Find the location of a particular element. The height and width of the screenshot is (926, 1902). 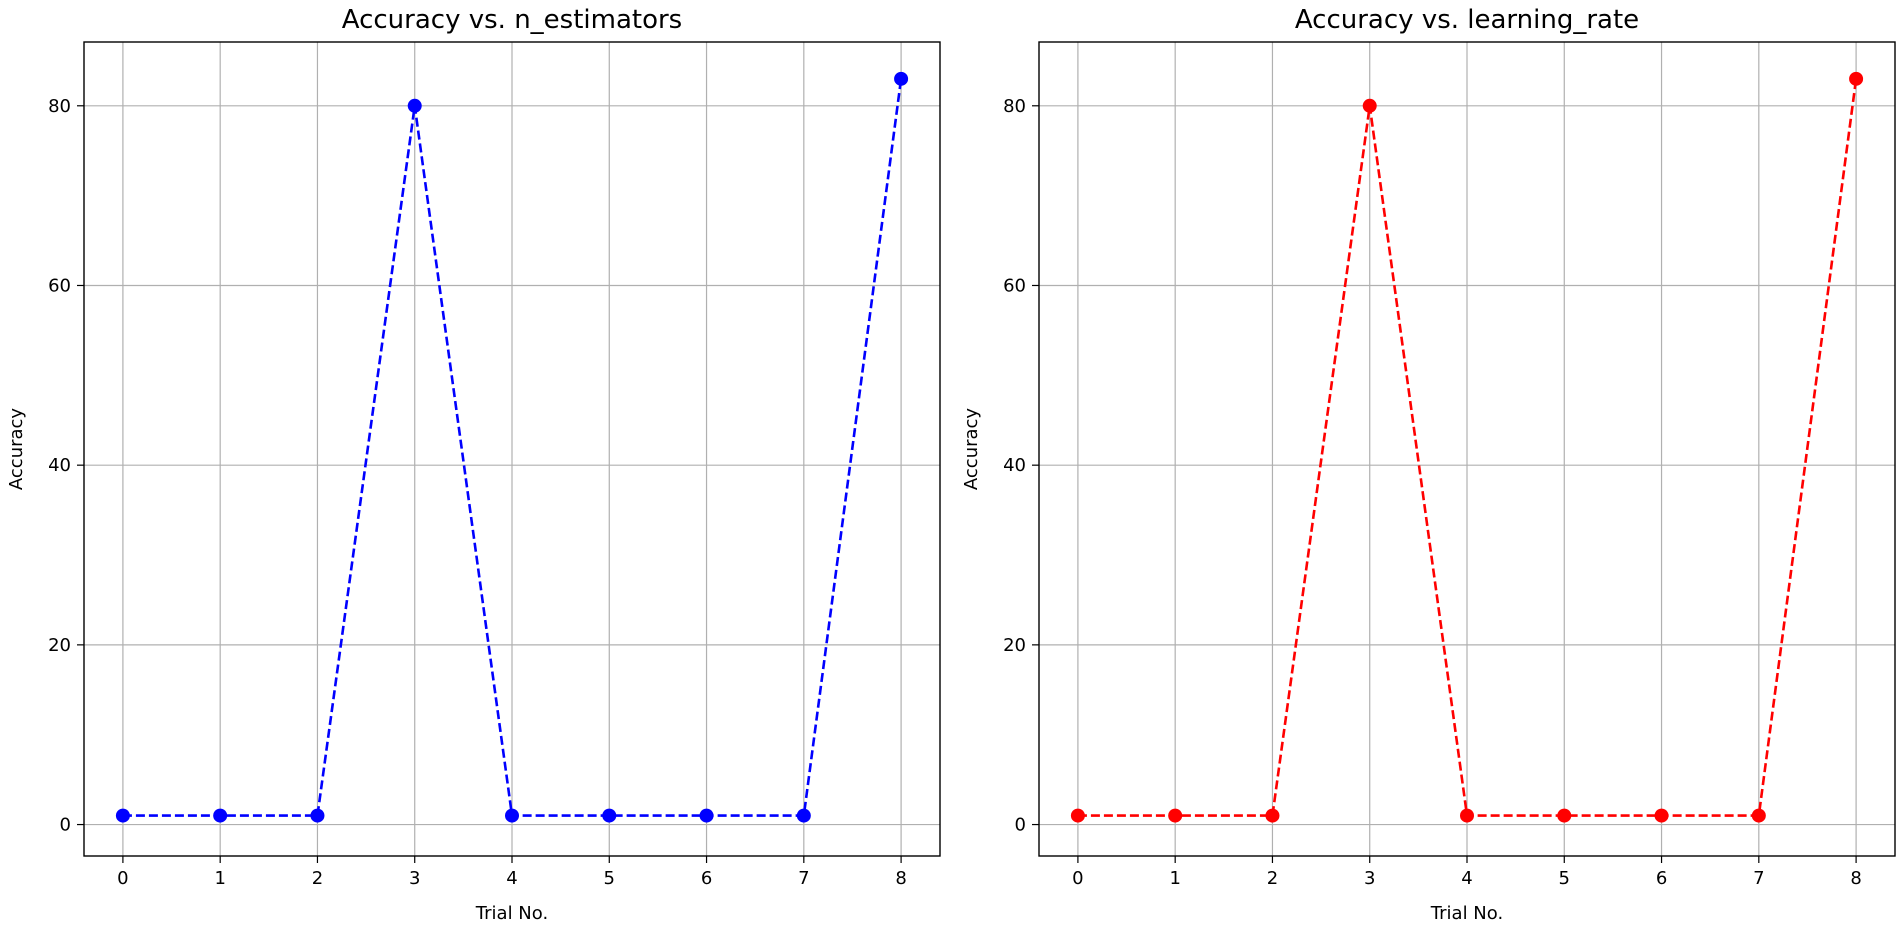

chart-title: Accuracy vs. learning_rate is located at coordinates (1467, 20).